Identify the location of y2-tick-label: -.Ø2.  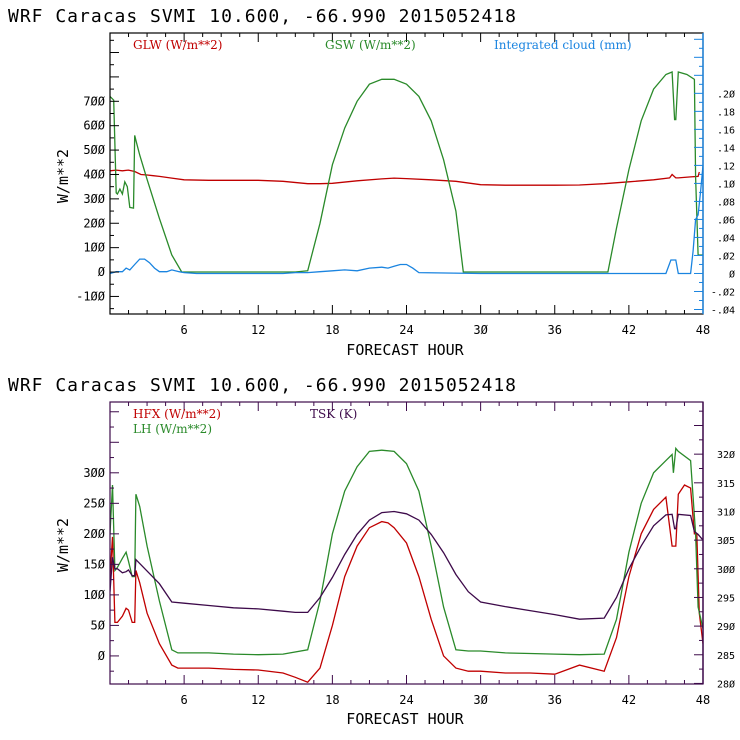
(723, 292).